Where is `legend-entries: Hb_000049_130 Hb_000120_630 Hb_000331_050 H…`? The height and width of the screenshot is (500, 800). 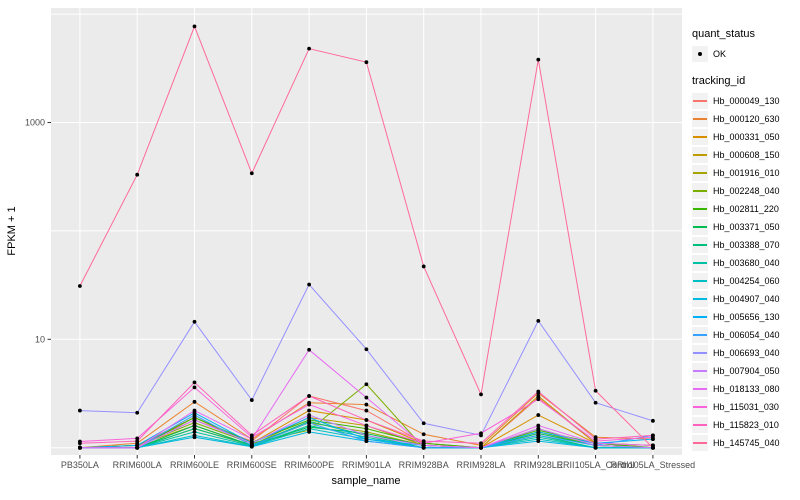 legend-entries: Hb_000049_130 Hb_000120_630 Hb_000331_050 H… is located at coordinates (745, 272).